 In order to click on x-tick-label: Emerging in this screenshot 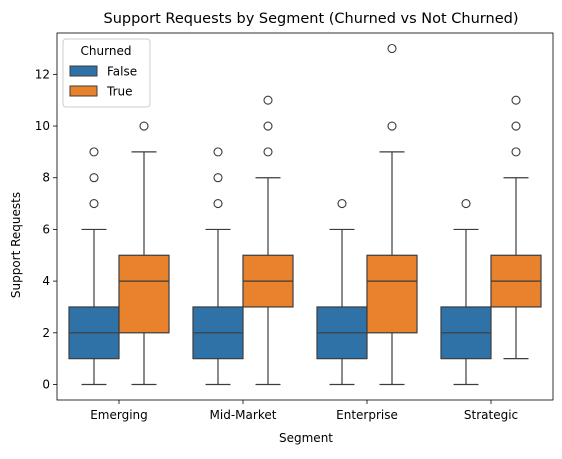, I will do `click(119, 415)`.